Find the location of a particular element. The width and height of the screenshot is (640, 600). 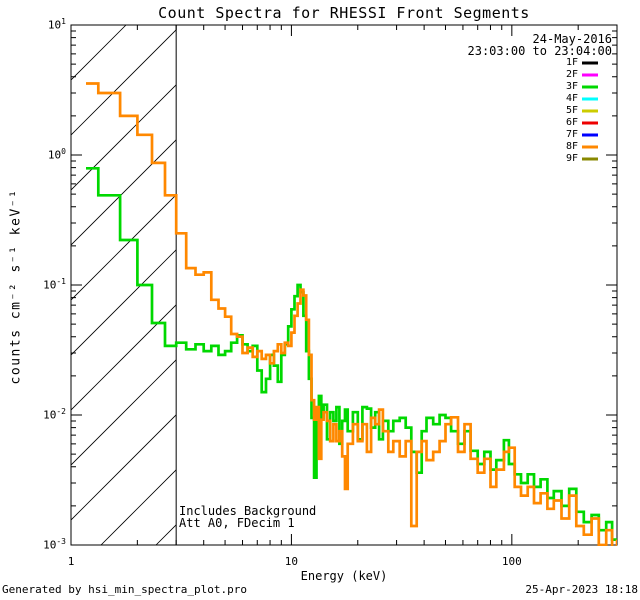

y-tick-label-10e-1: 10⁻¹ is located at coordinates (54, 284).